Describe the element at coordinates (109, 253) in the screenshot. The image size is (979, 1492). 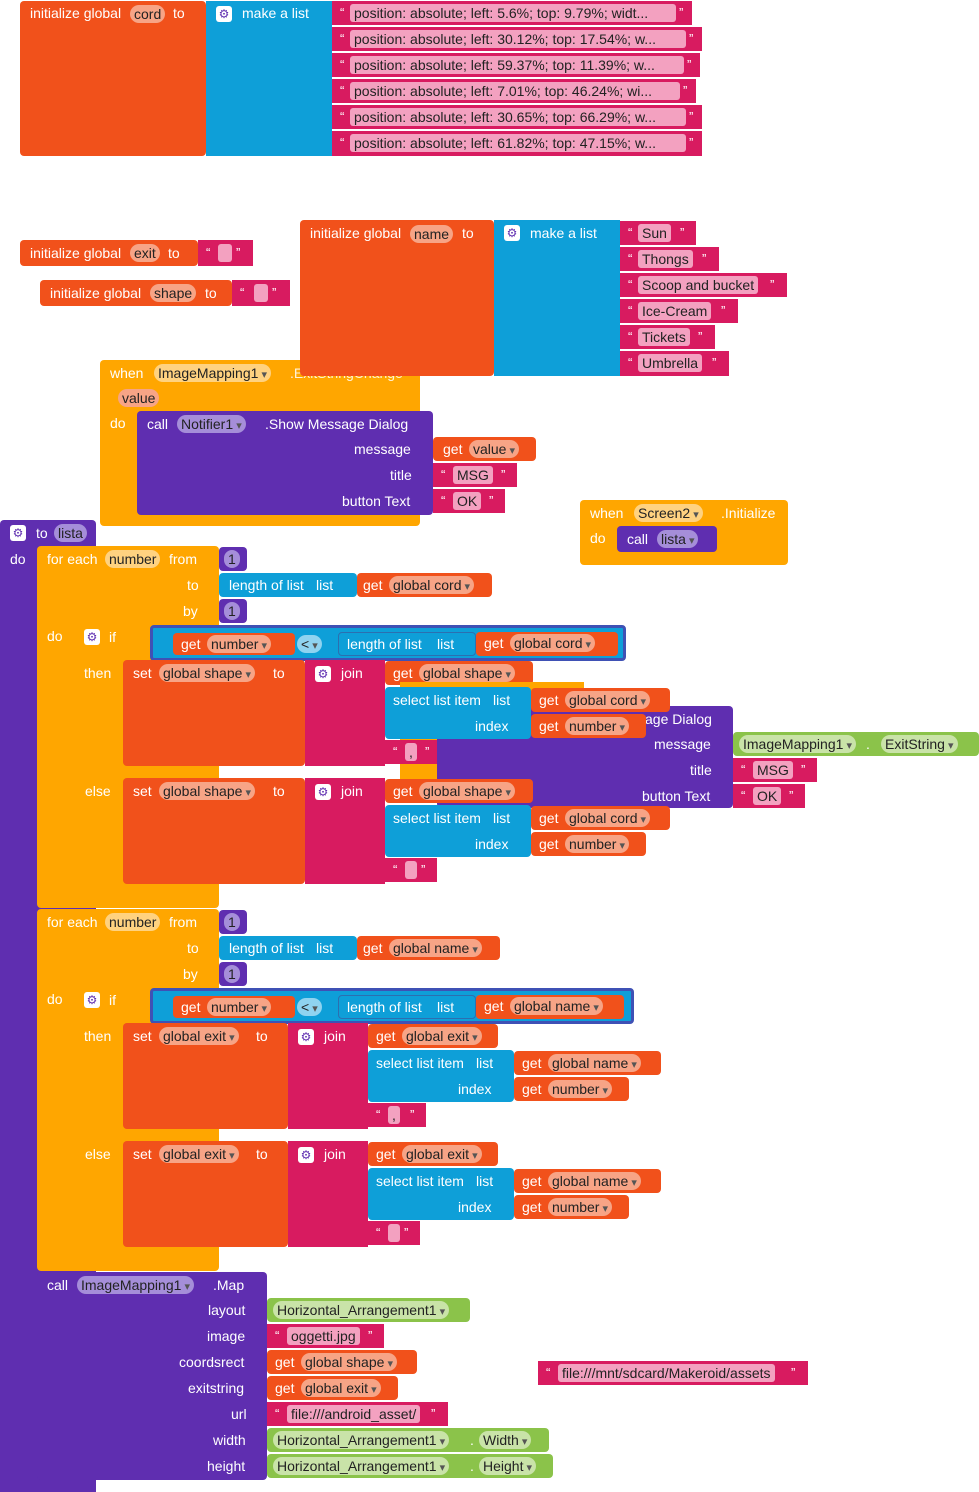
I see `init-global-exit-block: initialize global exit to` at that location.